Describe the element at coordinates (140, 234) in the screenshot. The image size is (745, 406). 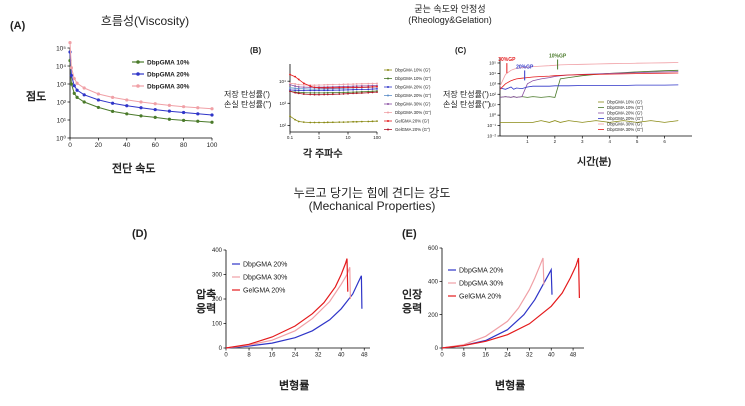
I see `panel-tag-d: (D)` at that location.